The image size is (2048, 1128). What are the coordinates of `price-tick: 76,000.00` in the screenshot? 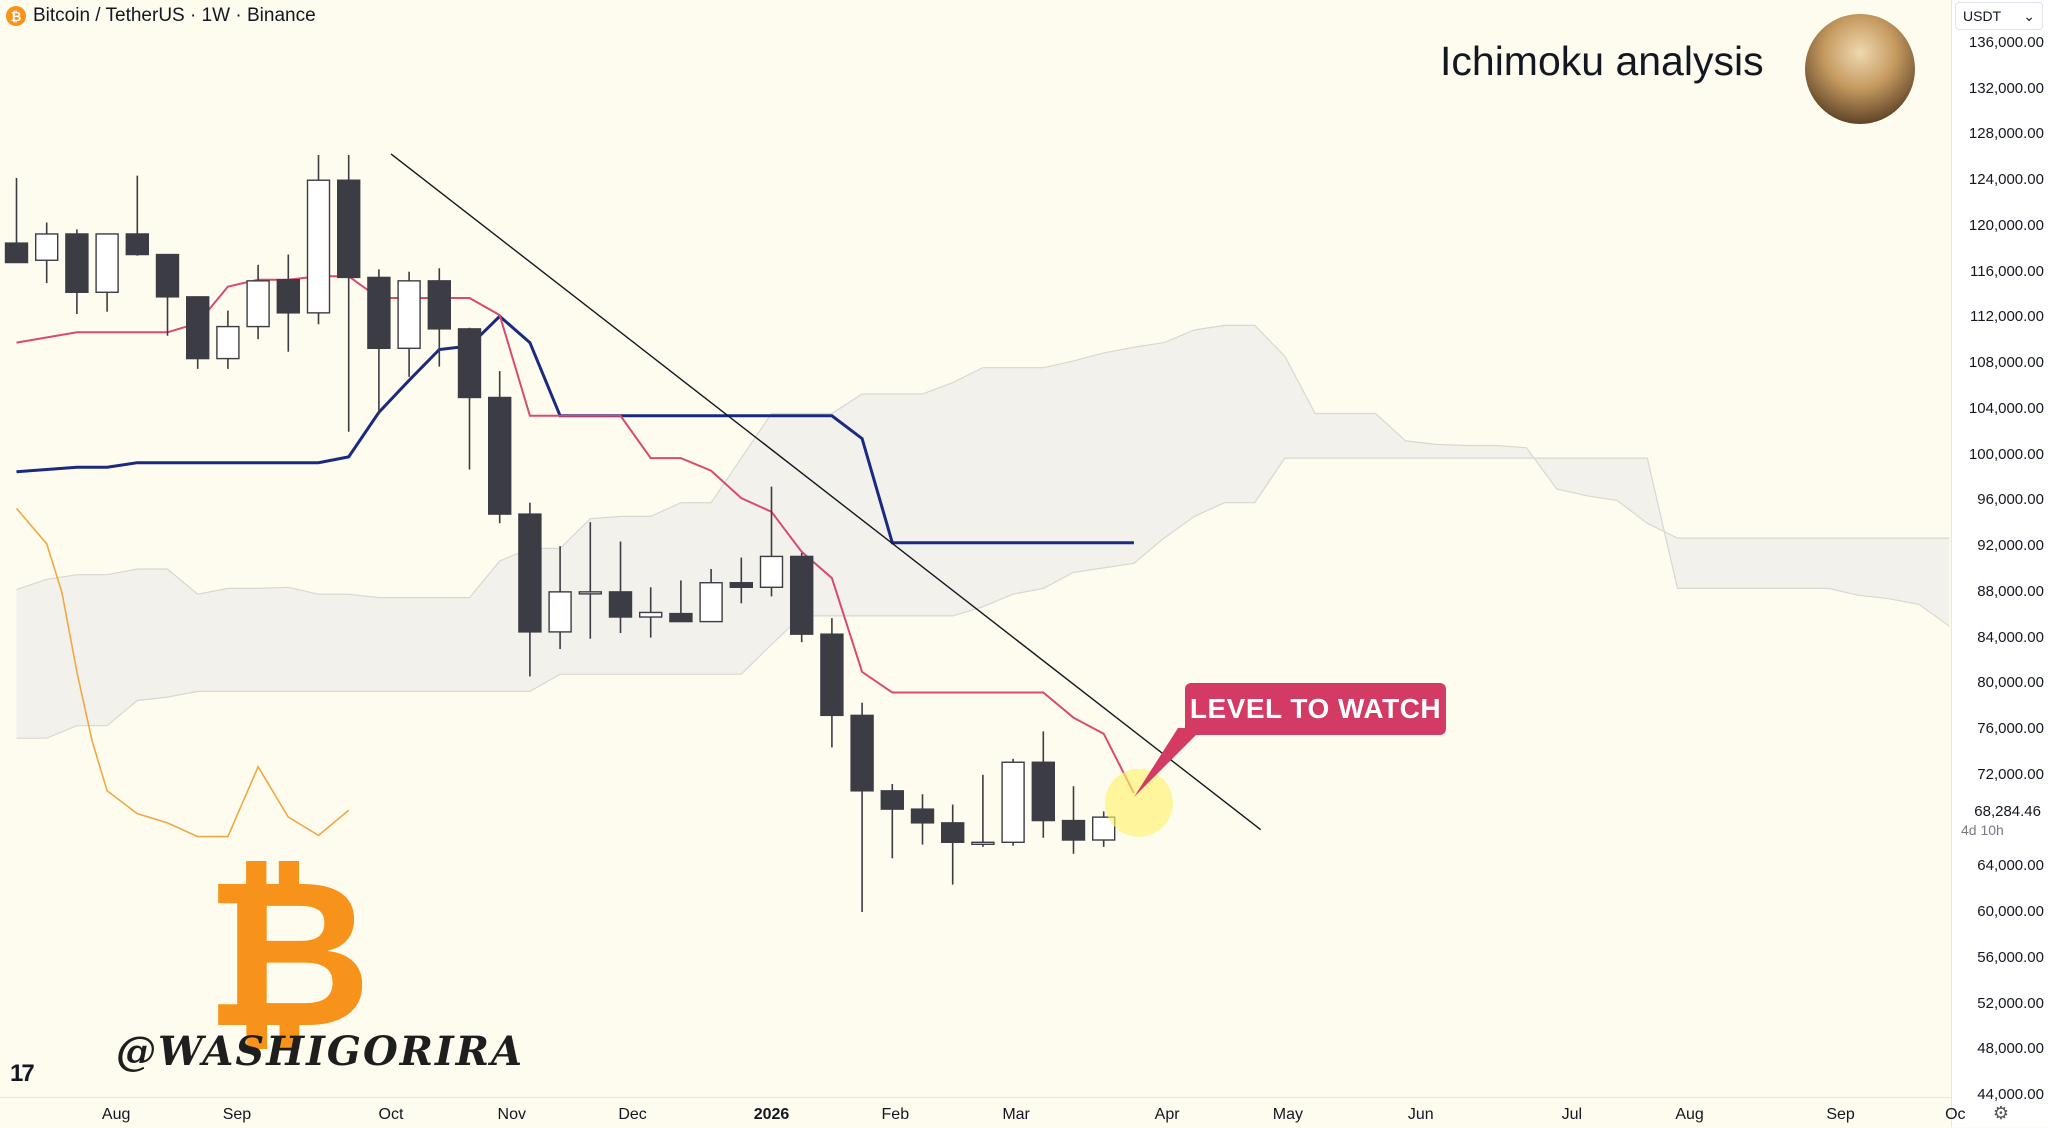 It's located at (2010, 729).